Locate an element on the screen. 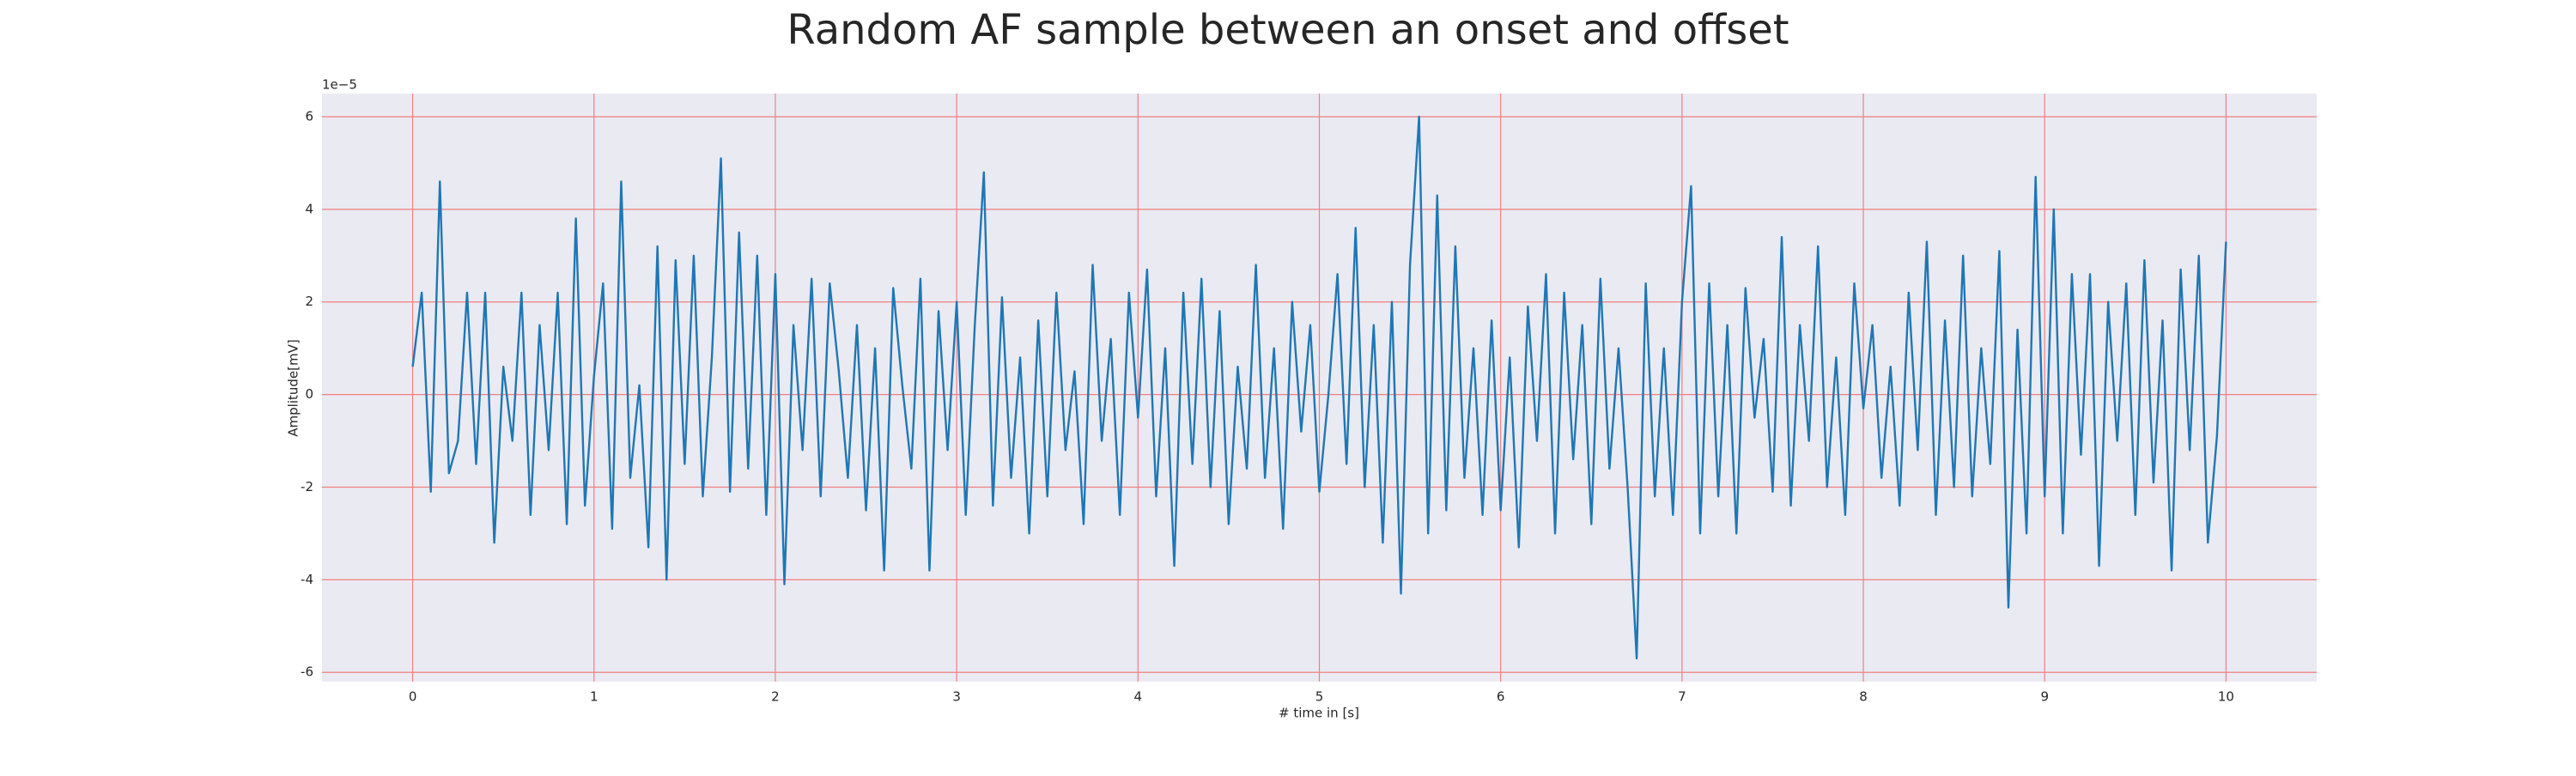 This screenshot has width=2576, height=776. x-tick-label: 6 is located at coordinates (1501, 697).